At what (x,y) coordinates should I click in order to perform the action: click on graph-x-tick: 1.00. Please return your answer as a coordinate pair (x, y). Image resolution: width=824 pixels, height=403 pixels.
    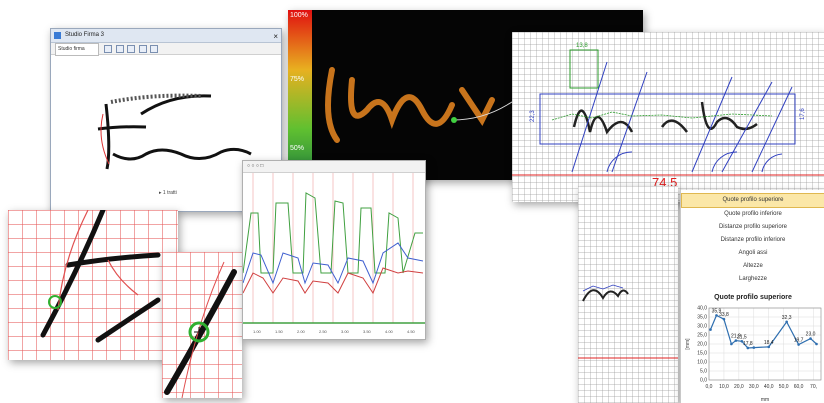
    Looking at the image, I should click on (257, 331).